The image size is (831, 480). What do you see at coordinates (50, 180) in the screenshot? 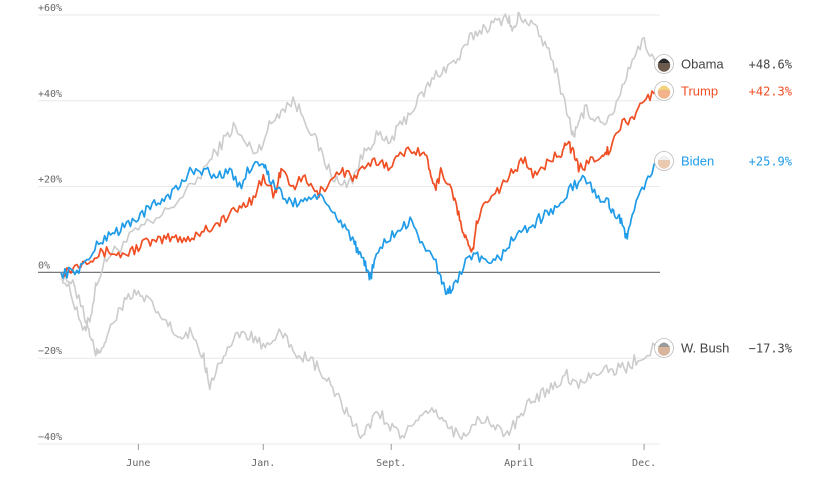
I see `y-tick-label: +20%` at bounding box center [50, 180].